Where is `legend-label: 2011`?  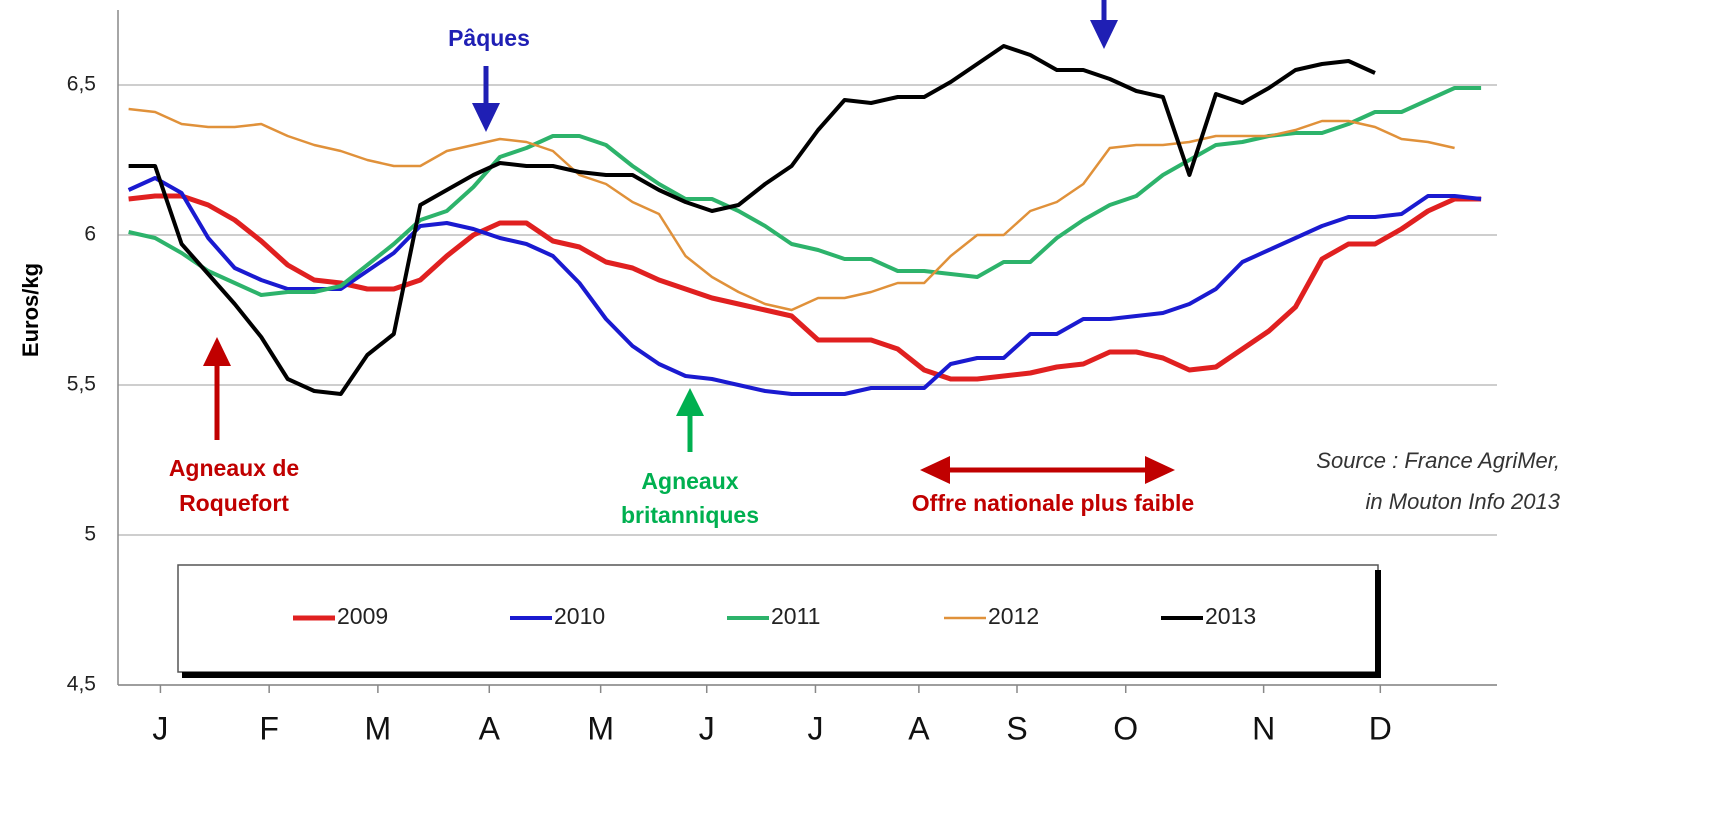 legend-label: 2011 is located at coordinates (795, 616).